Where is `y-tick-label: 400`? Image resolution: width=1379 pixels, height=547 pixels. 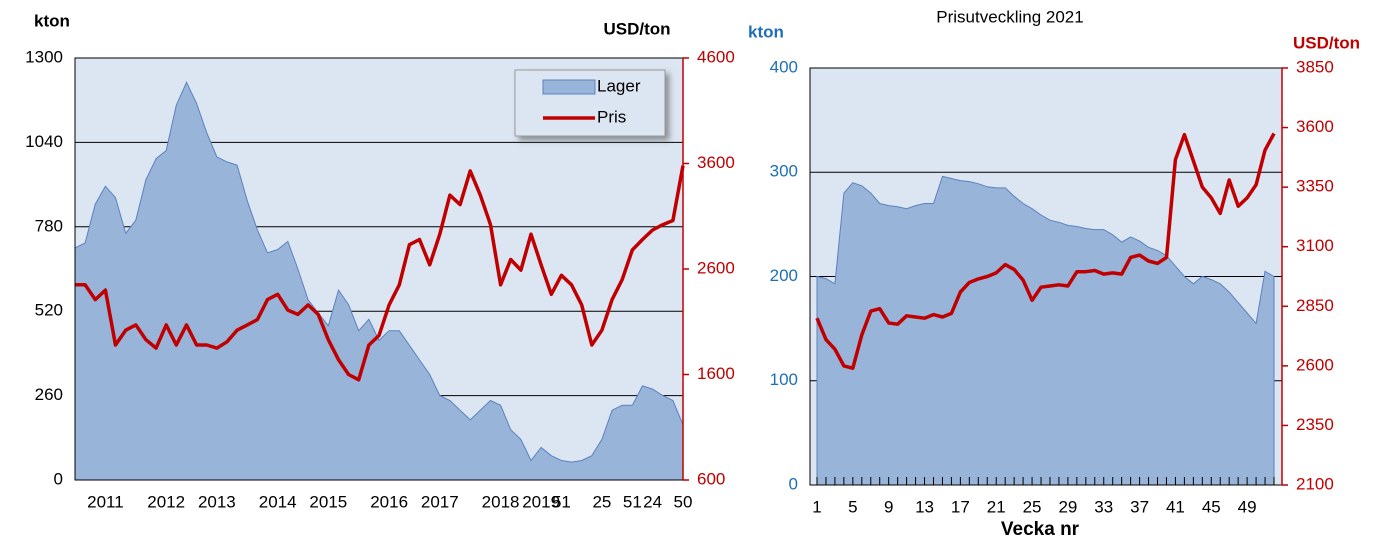 y-tick-label: 400 is located at coordinates (784, 66).